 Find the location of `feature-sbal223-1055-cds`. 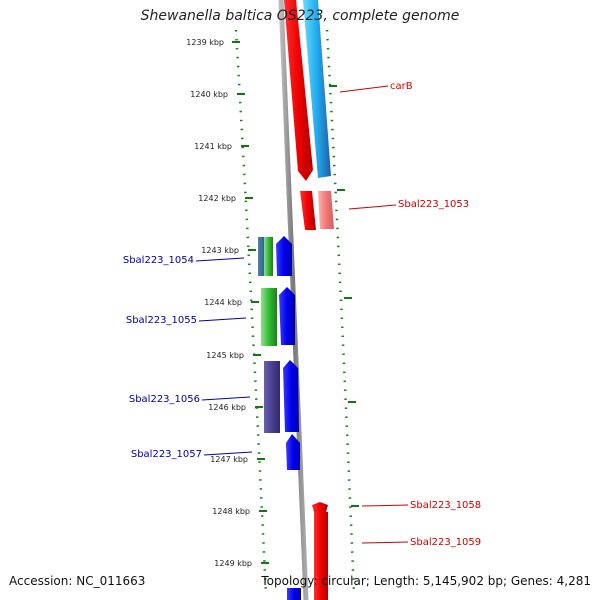

feature-sbal223-1055-cds is located at coordinates (269, 317).